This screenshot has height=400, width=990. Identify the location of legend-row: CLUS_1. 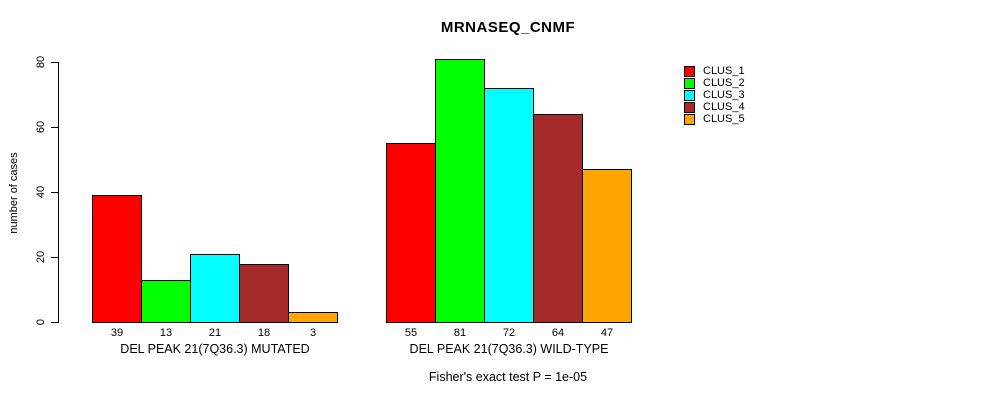
(714, 71).